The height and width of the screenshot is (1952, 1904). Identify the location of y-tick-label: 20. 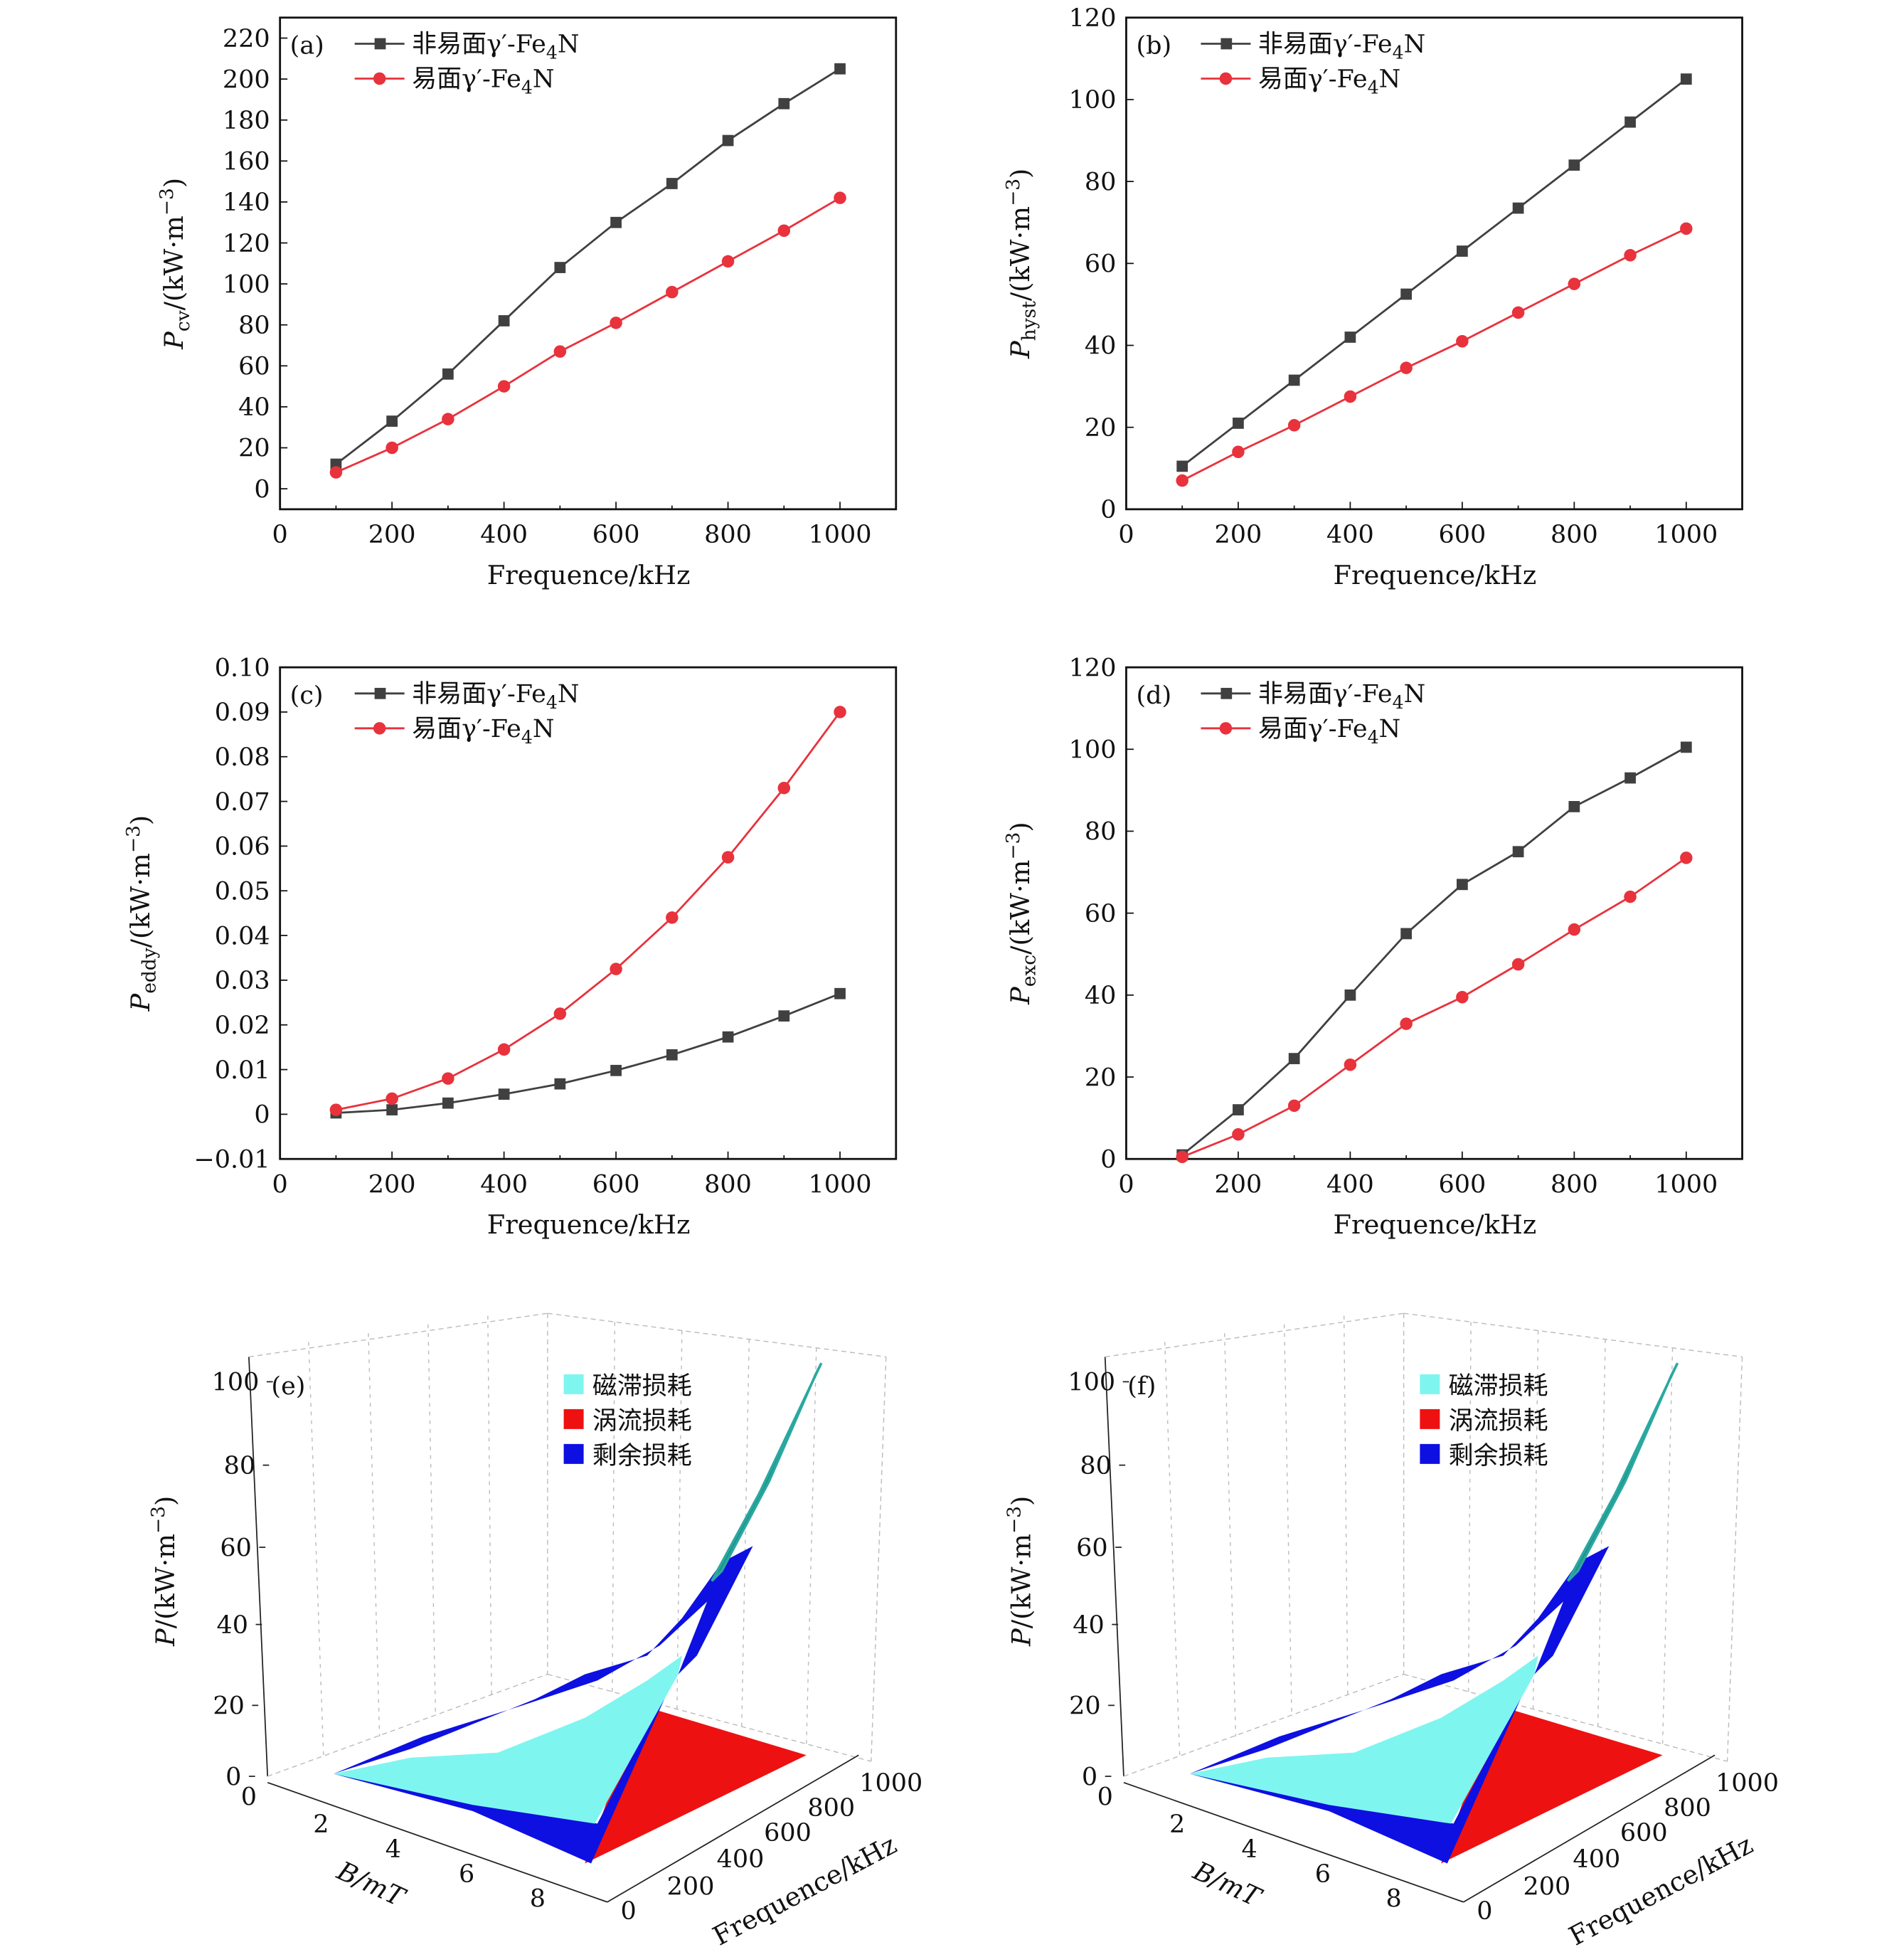
(1101, 428).